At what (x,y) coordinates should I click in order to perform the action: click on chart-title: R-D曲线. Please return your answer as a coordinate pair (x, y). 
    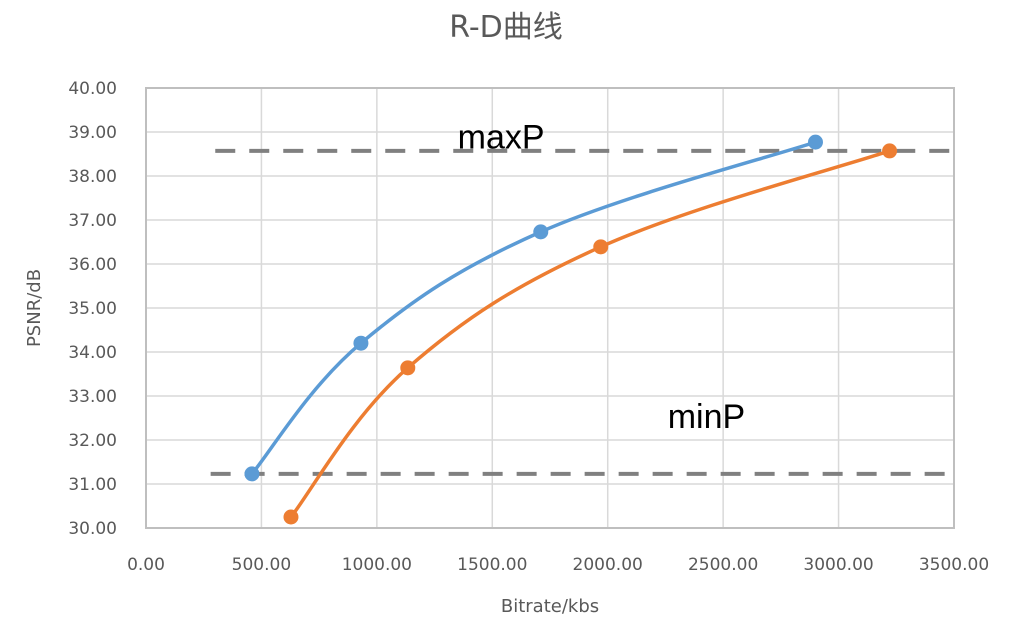
    Looking at the image, I should click on (506, 27).